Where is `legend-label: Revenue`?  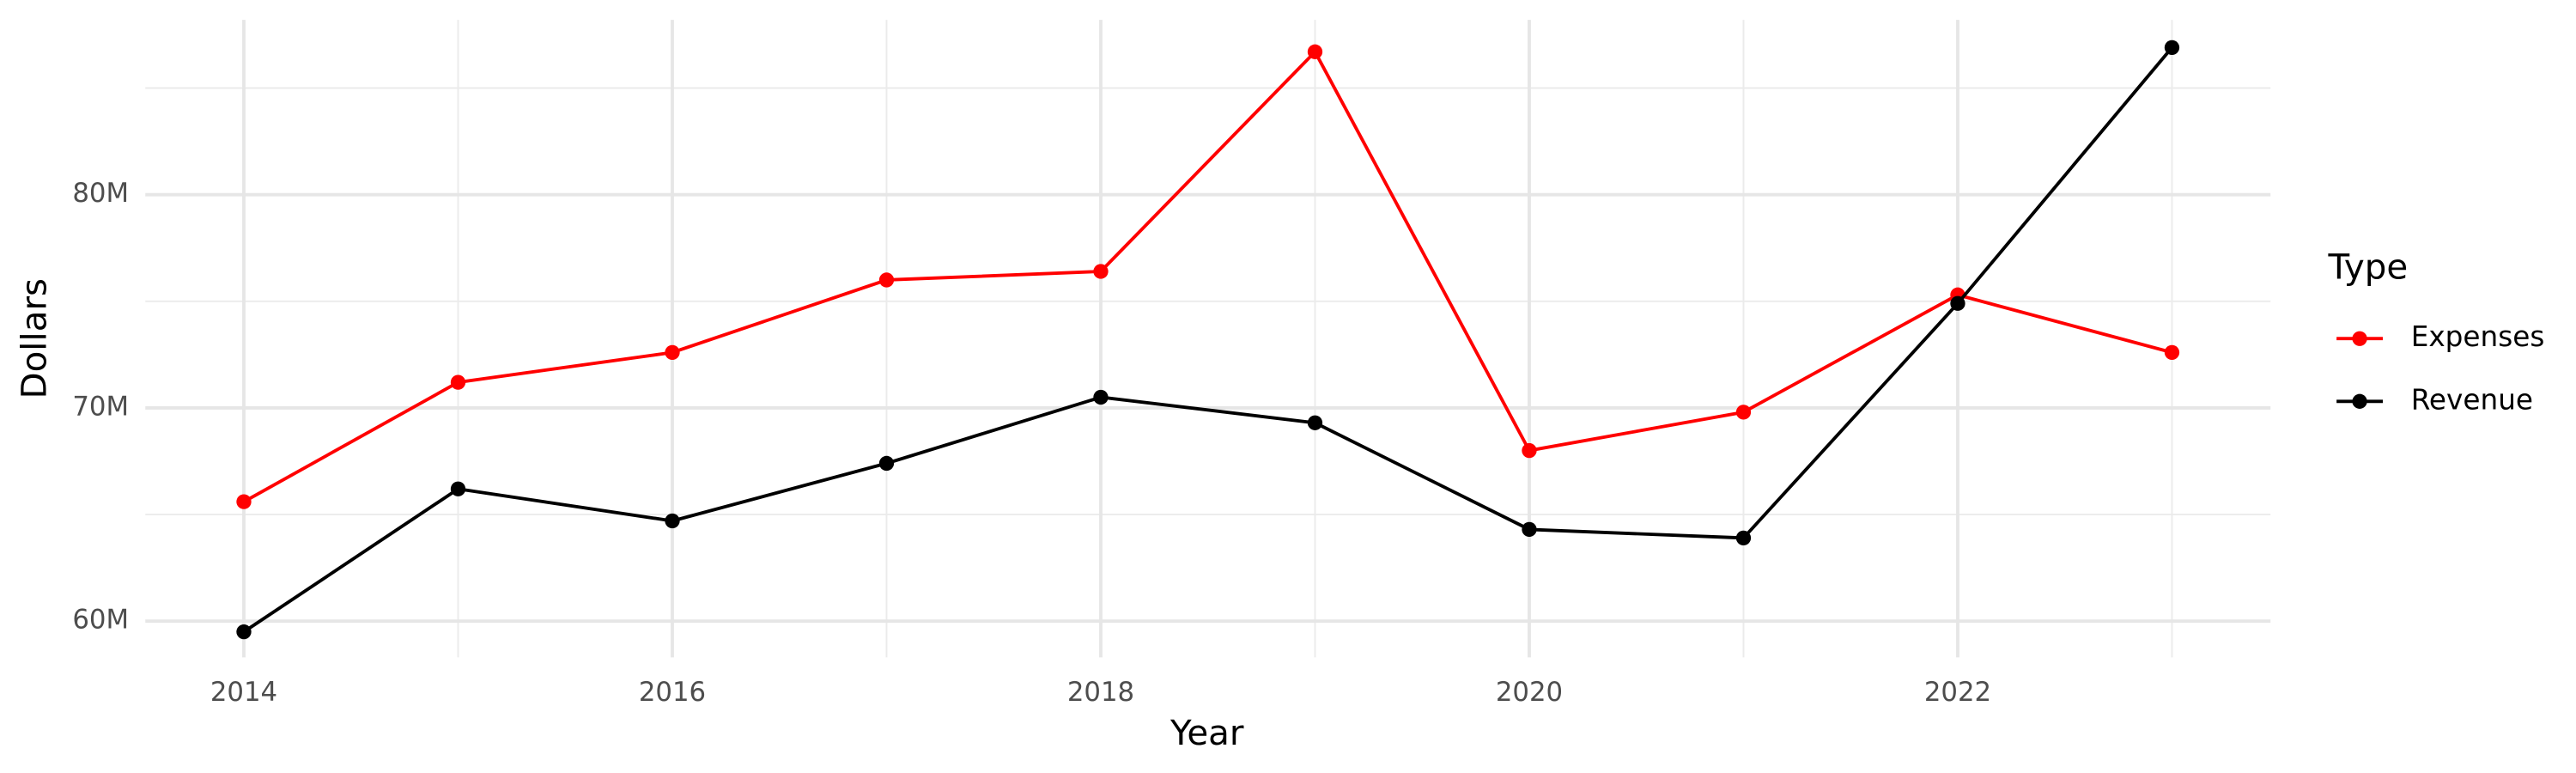
legend-label: Revenue is located at coordinates (2472, 399).